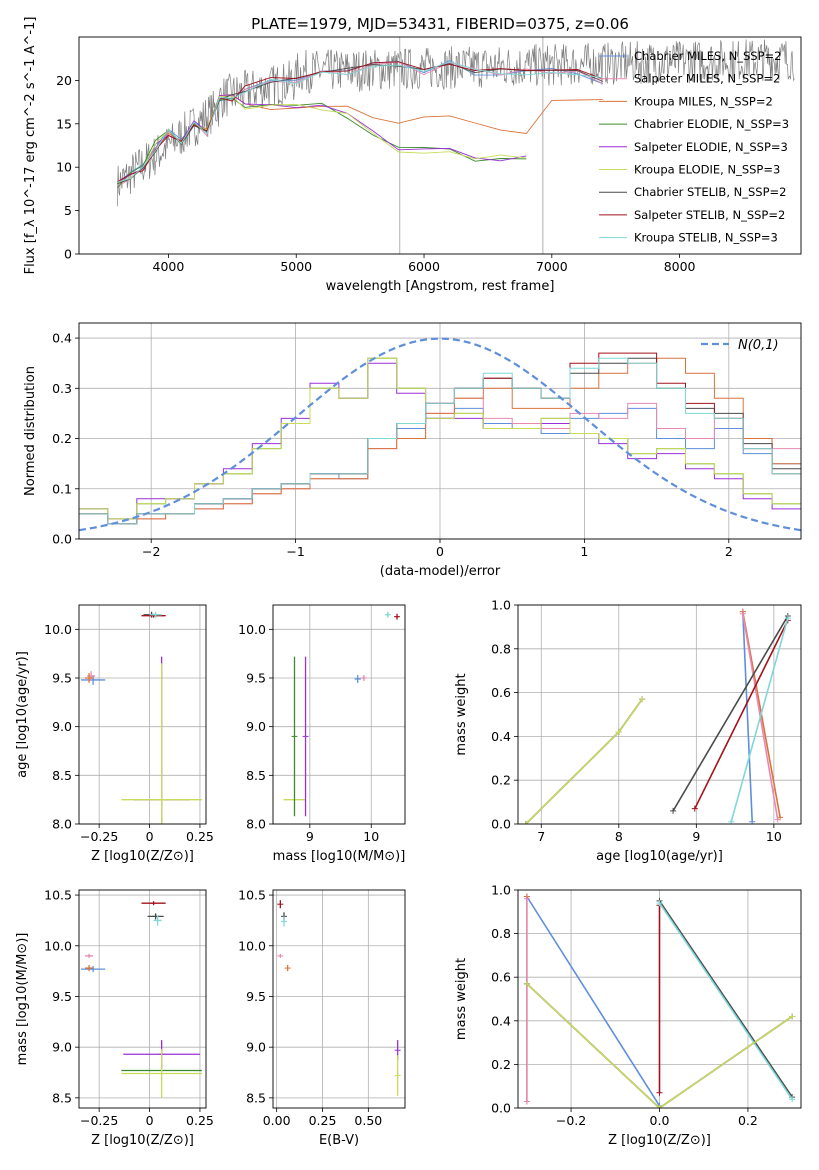  What do you see at coordinates (339, 856) in the screenshot?
I see `x-axis-label: mass [log10(M/M⊙)]` at bounding box center [339, 856].